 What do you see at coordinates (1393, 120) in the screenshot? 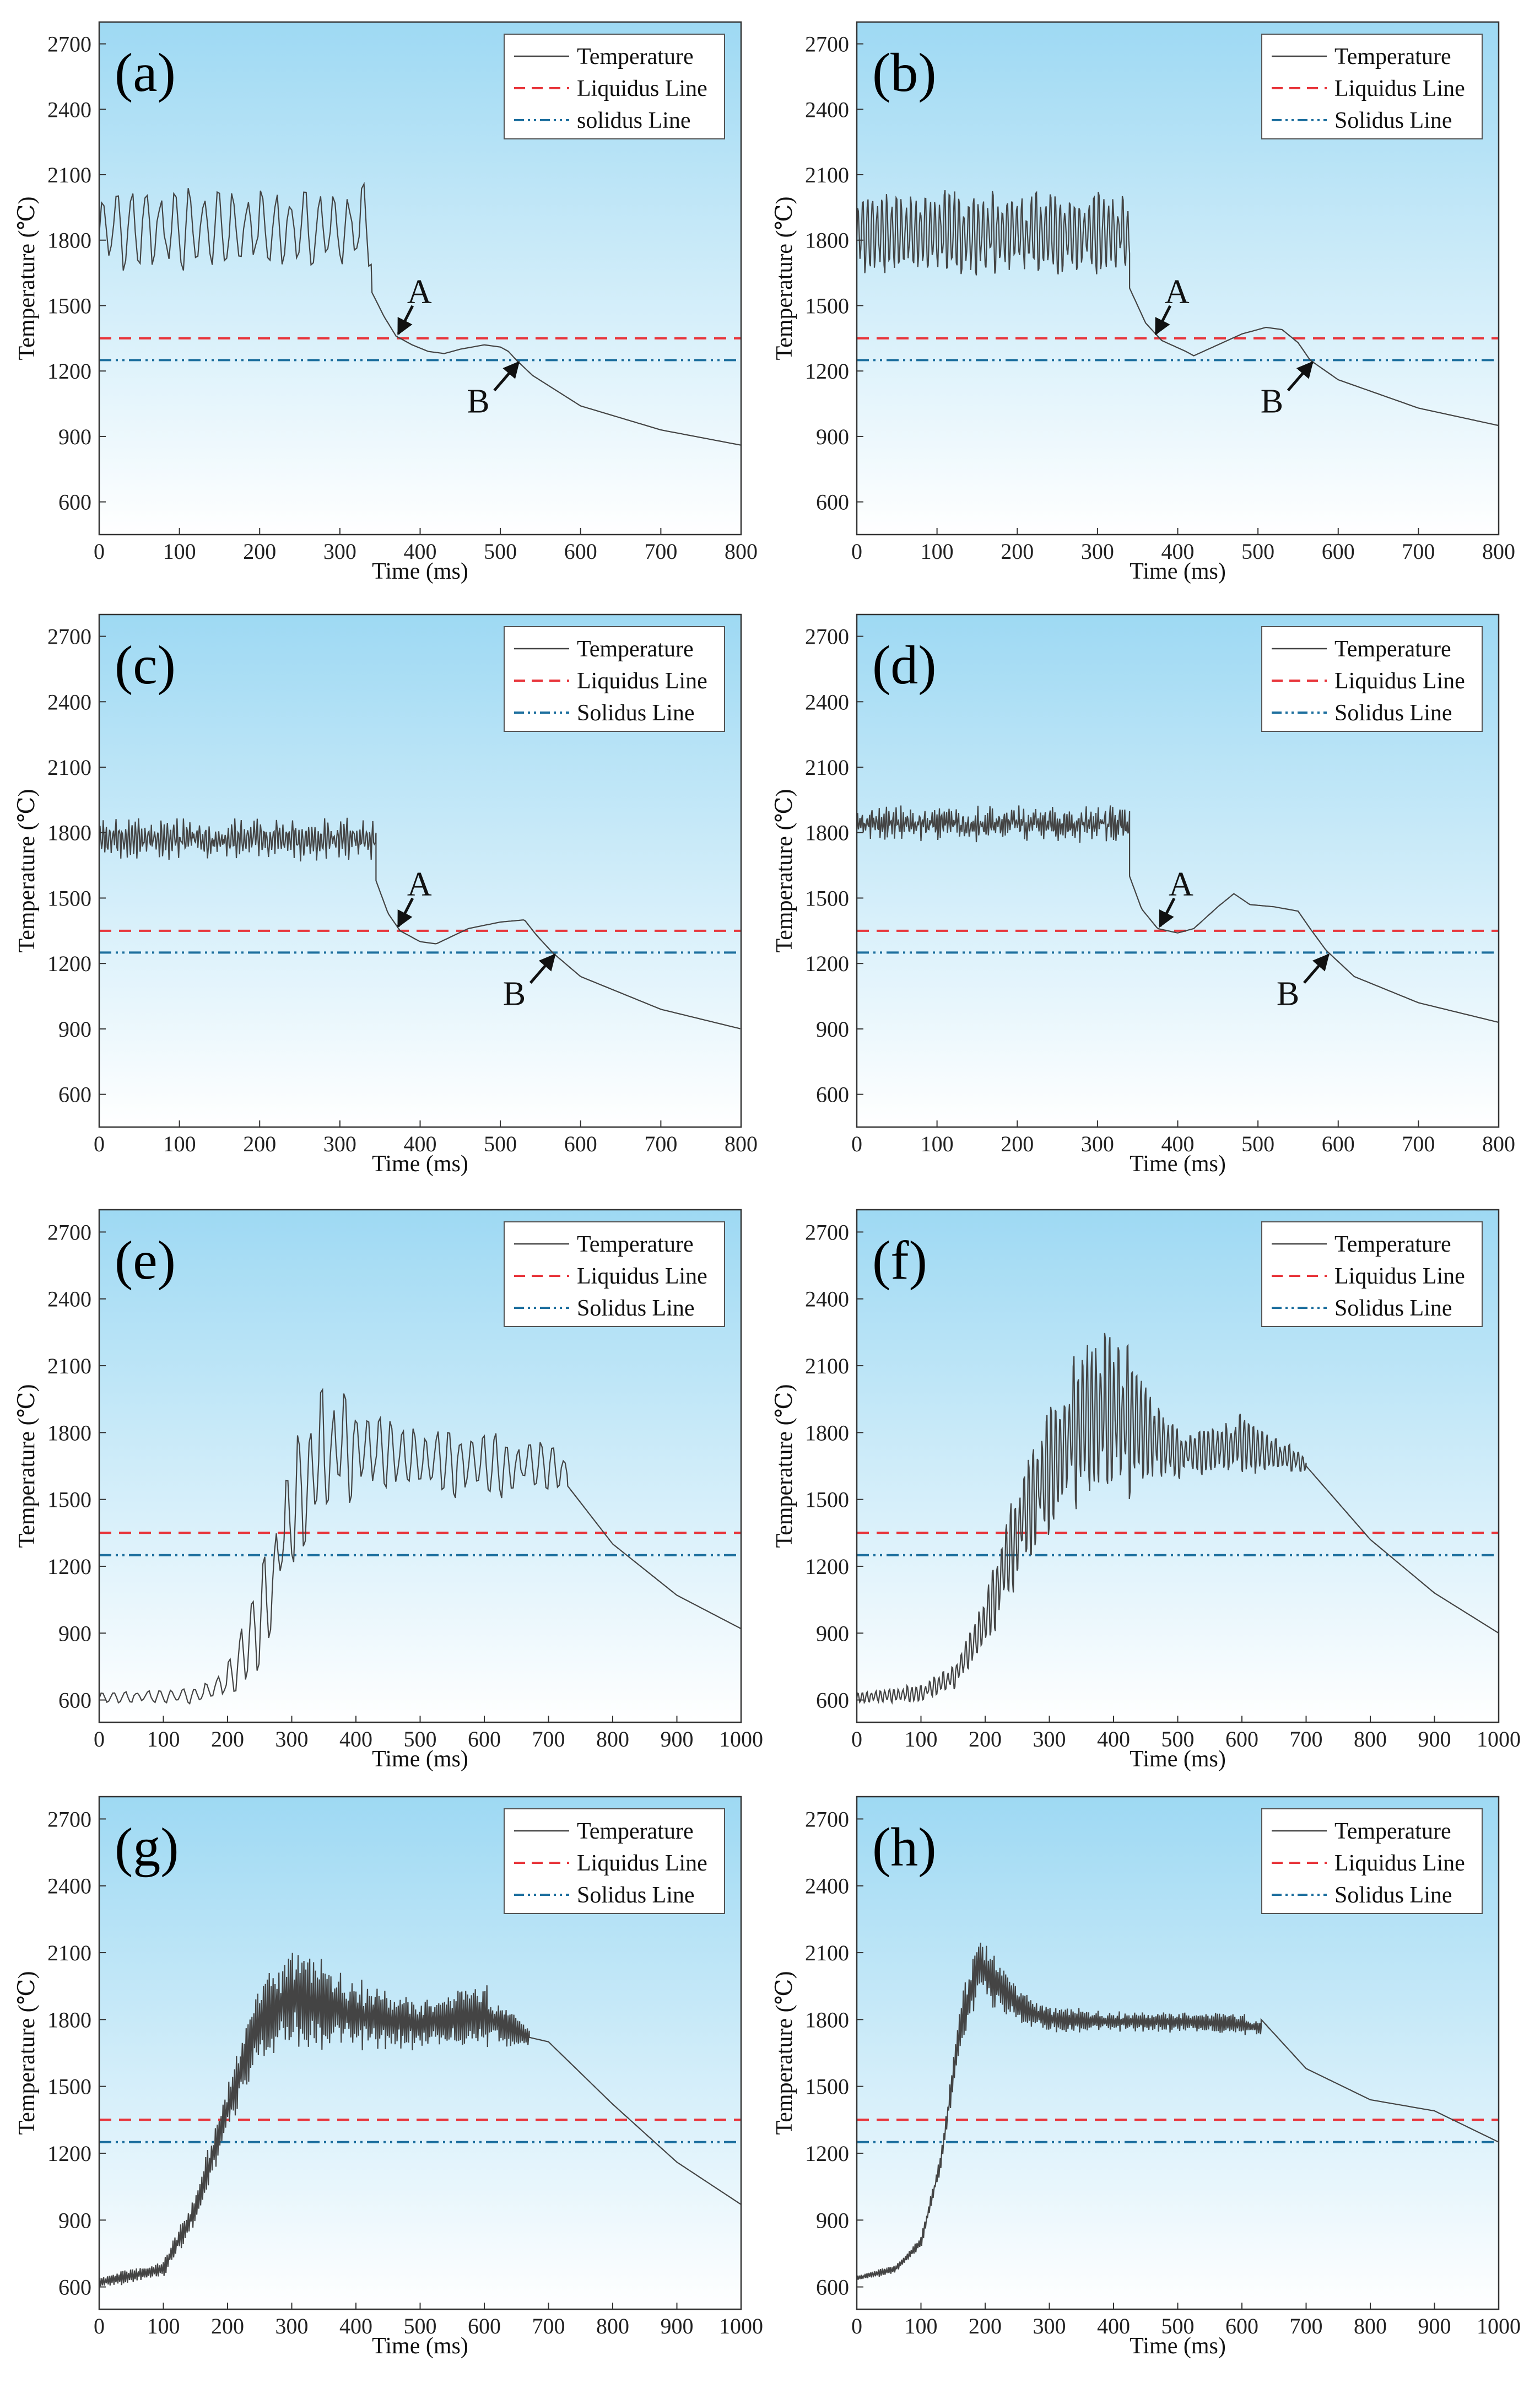
I see `legend-label: Solidus Line` at bounding box center [1393, 120].